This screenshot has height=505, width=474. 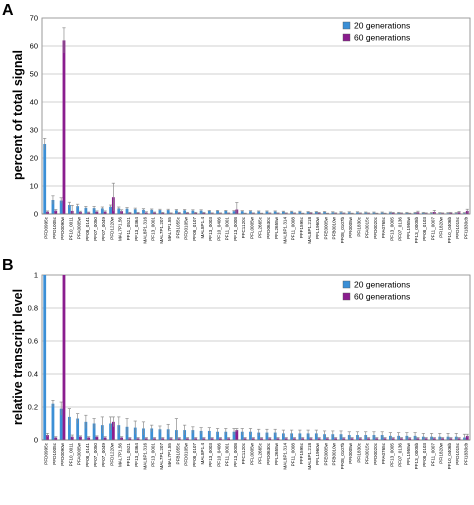 I want to click on panel-b-x-tick-label: PFE0005w, so click(x=325, y=453).